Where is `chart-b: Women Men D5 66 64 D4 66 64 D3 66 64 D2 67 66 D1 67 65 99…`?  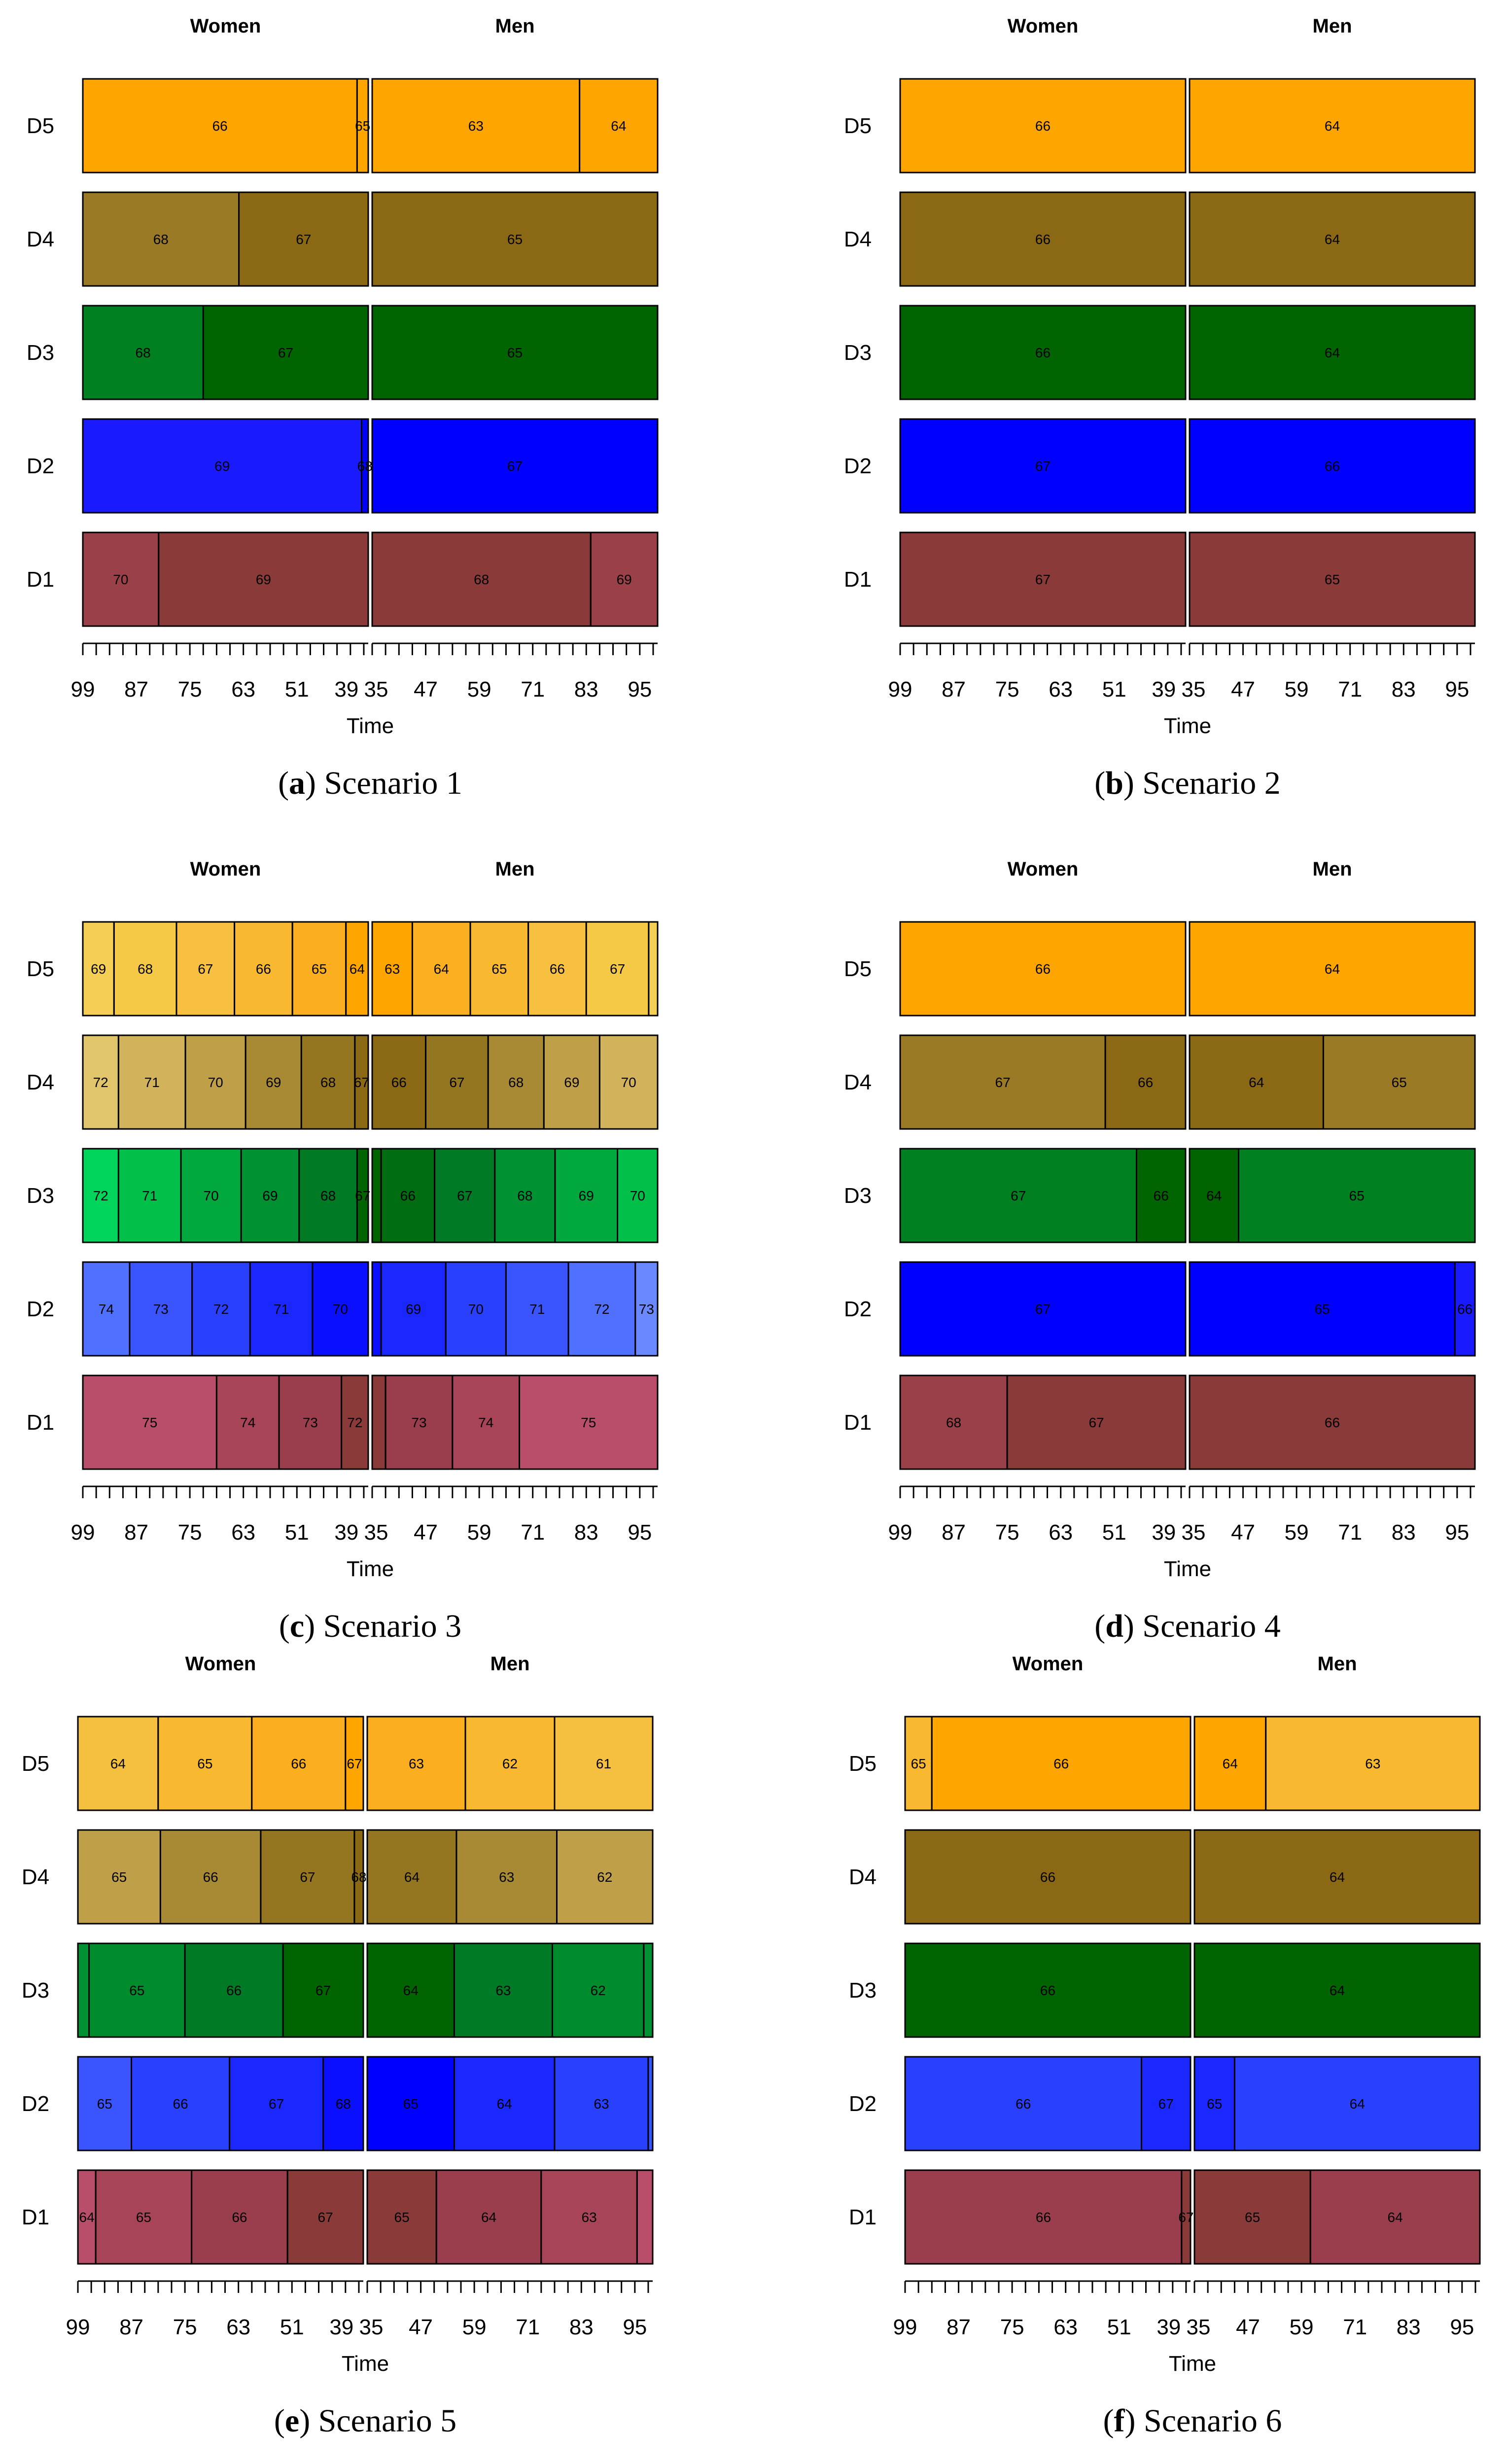 chart-b: Women Men D5 66 64 D4 66 64 D3 66 64 D2 67 66 D1 67 65 99… is located at coordinates (1160, 408).